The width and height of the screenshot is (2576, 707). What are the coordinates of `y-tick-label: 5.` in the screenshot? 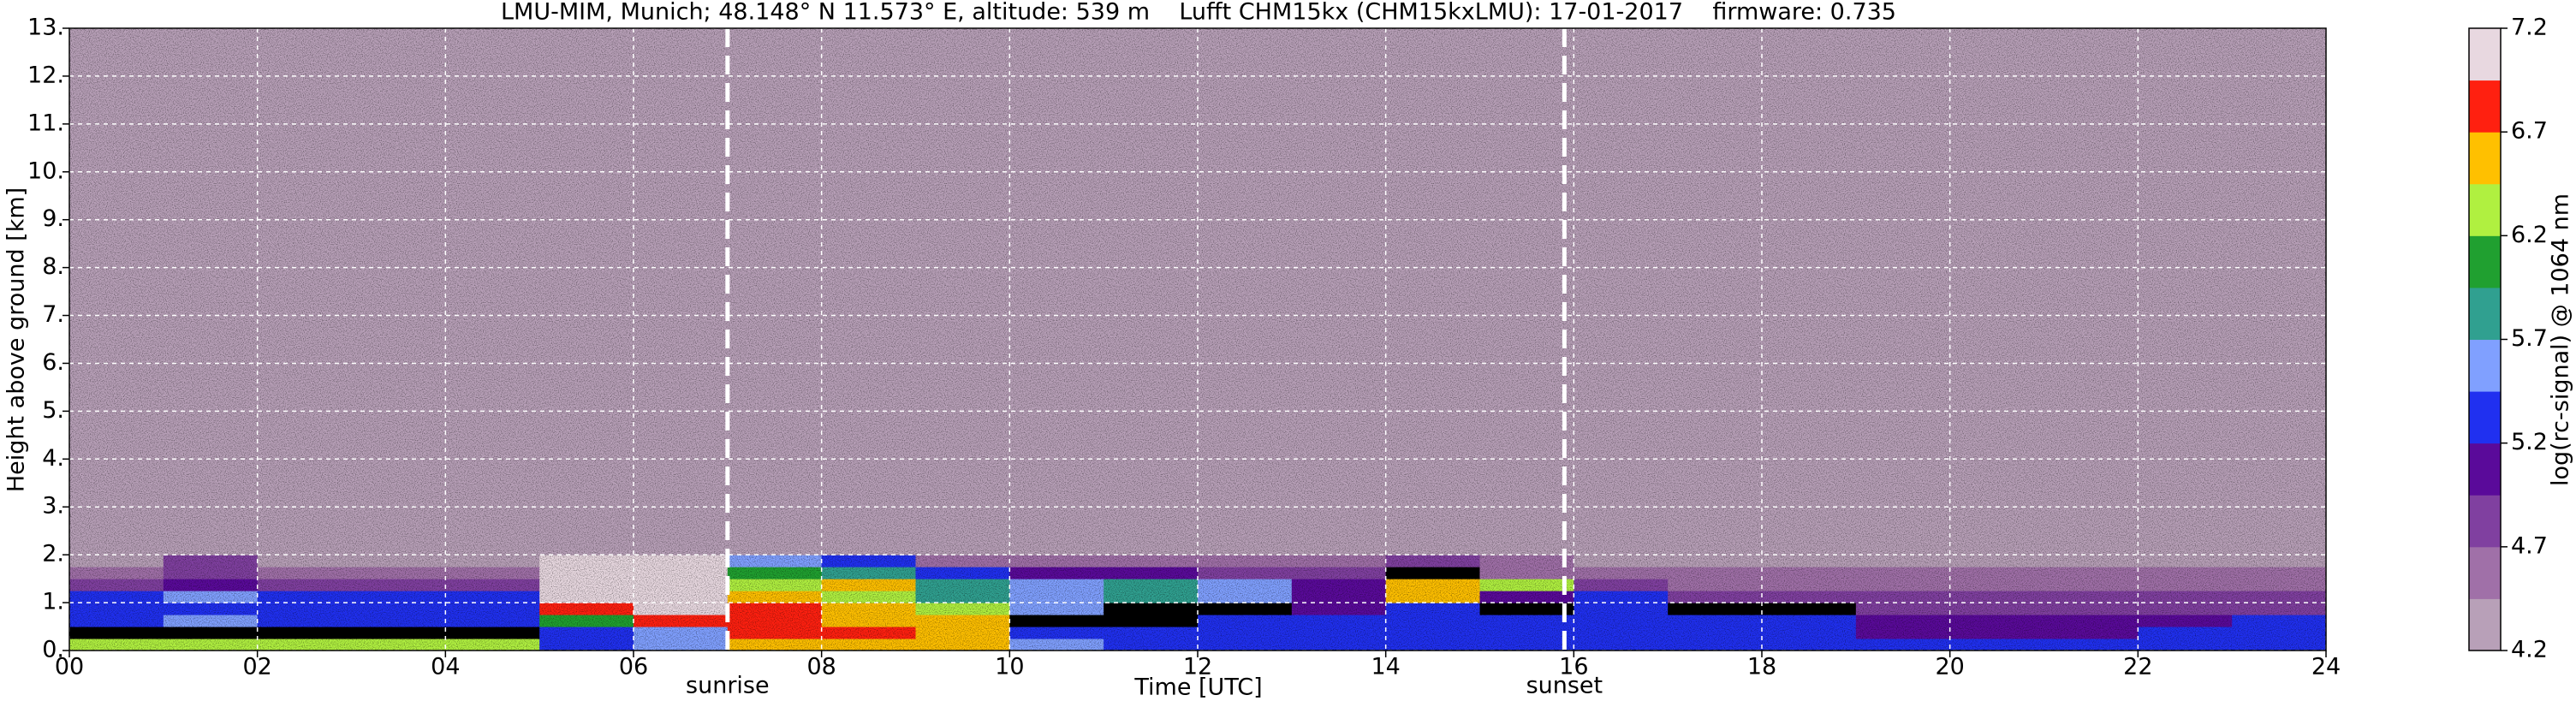 It's located at (53, 410).